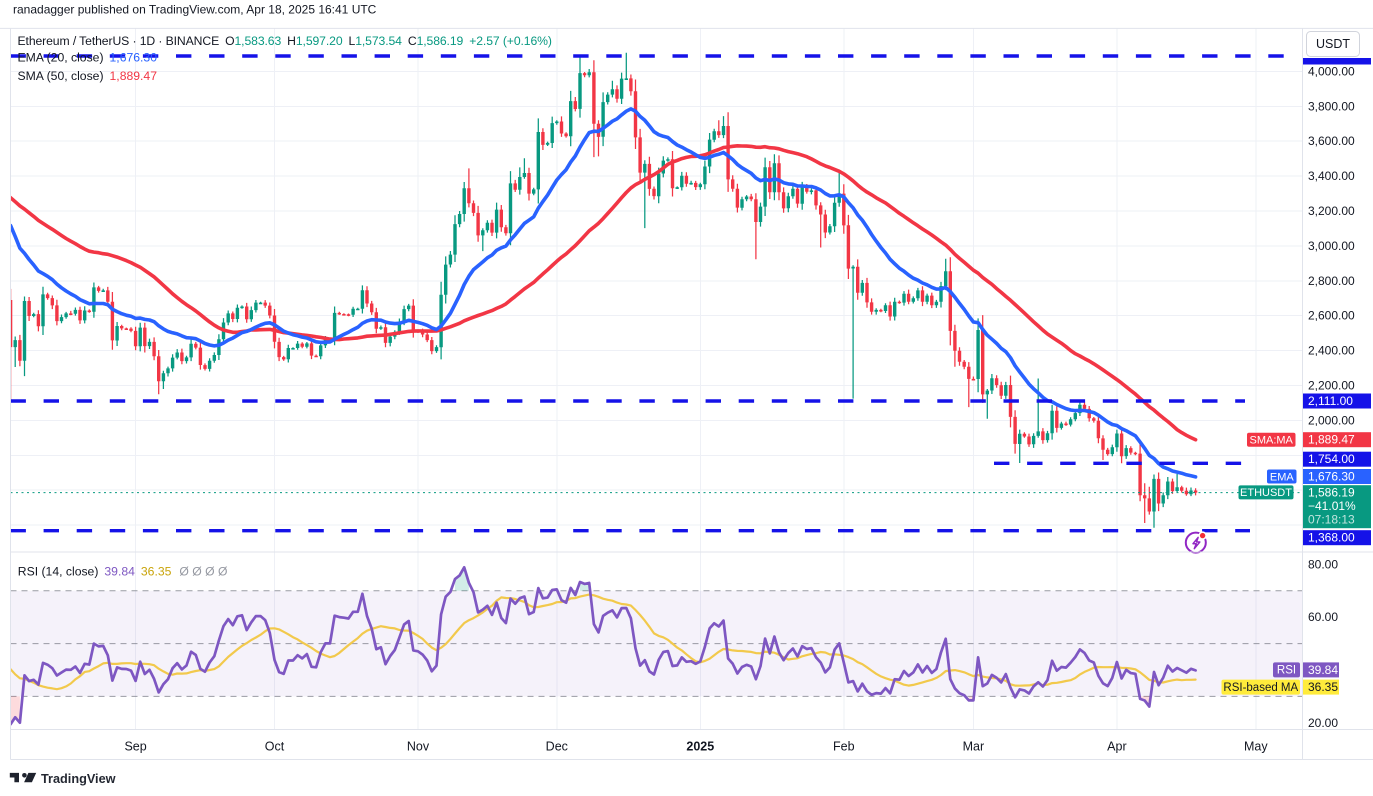  What do you see at coordinates (1331, 211) in the screenshot?
I see `svg-text: 3,200.00` at bounding box center [1331, 211].